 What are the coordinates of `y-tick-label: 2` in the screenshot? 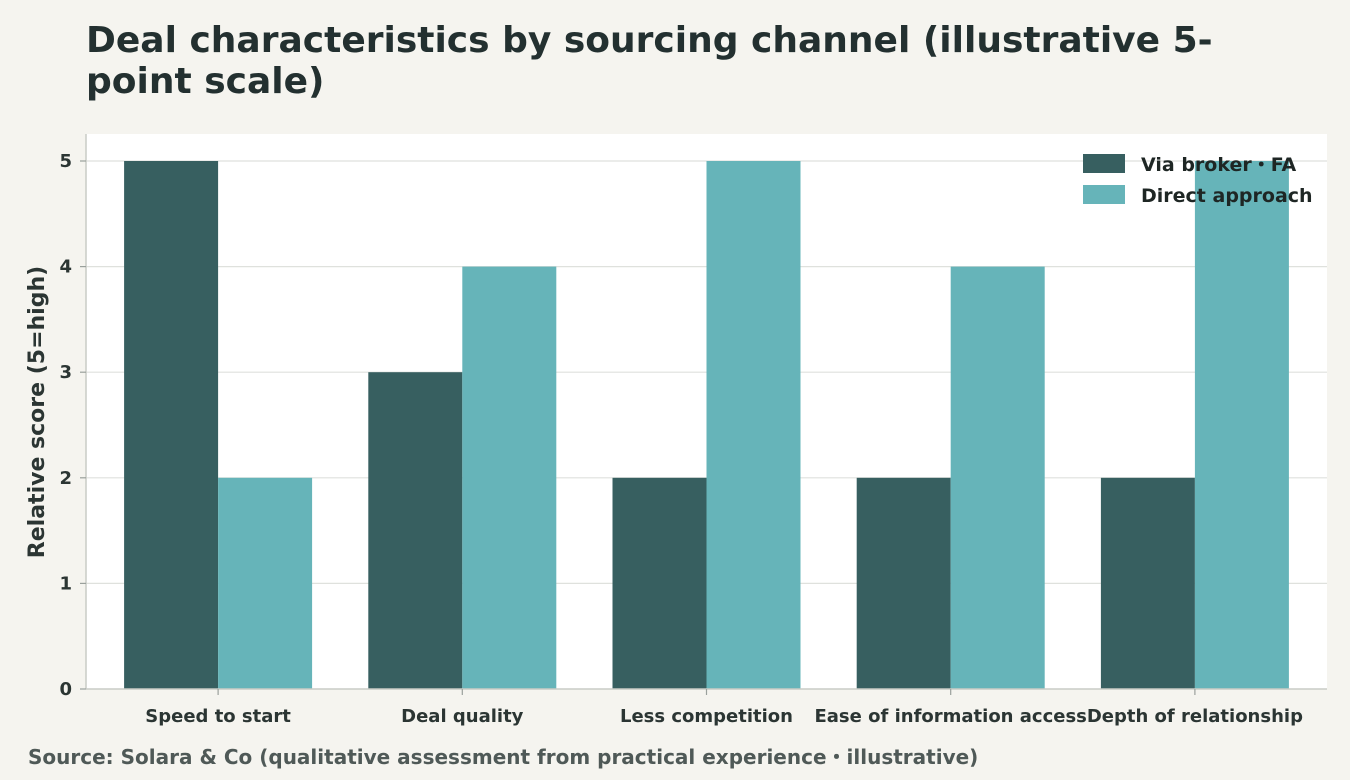 It's located at (65, 478).